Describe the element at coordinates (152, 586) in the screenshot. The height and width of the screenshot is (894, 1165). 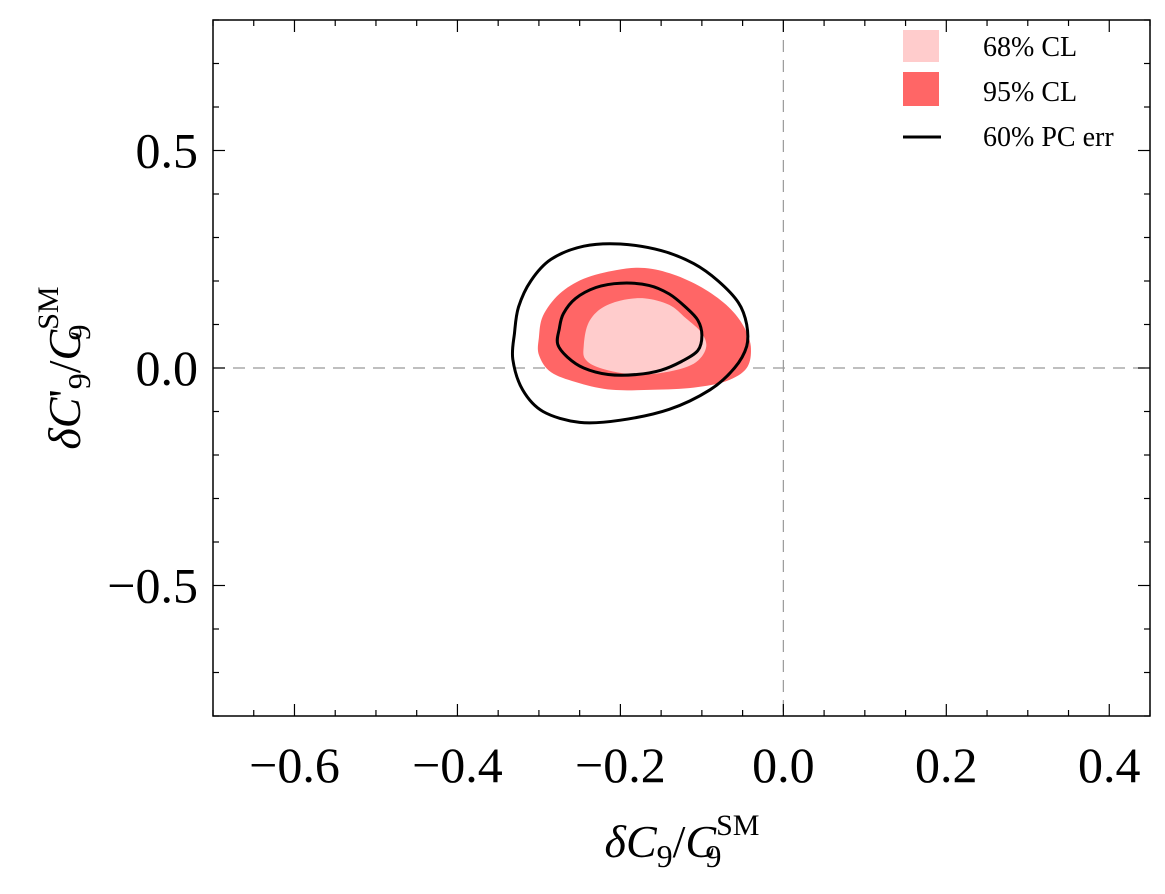
I see `y-tick-label: −0.5` at that location.